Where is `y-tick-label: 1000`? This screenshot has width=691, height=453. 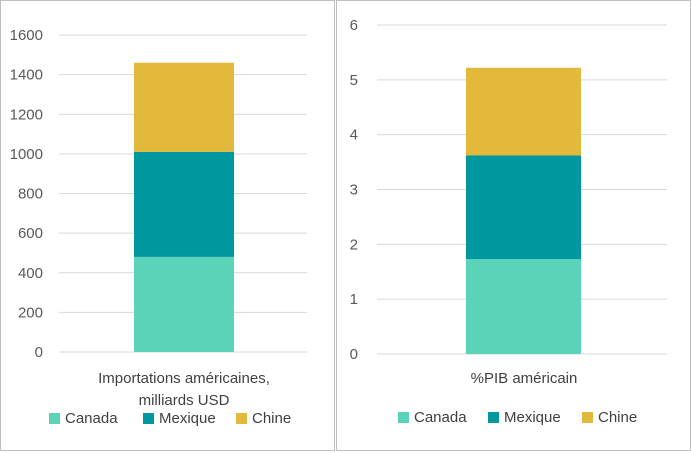
y-tick-label: 1000 is located at coordinates (26, 154).